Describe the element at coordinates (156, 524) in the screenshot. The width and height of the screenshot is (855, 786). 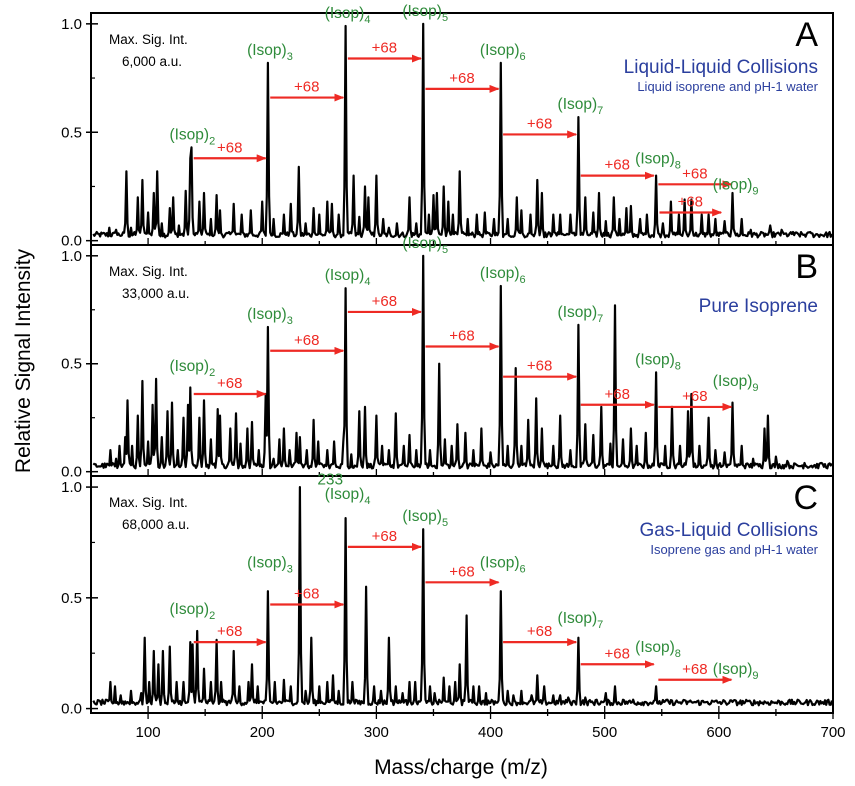
I see `max-signal-value: 68,000 a.u.` at that location.